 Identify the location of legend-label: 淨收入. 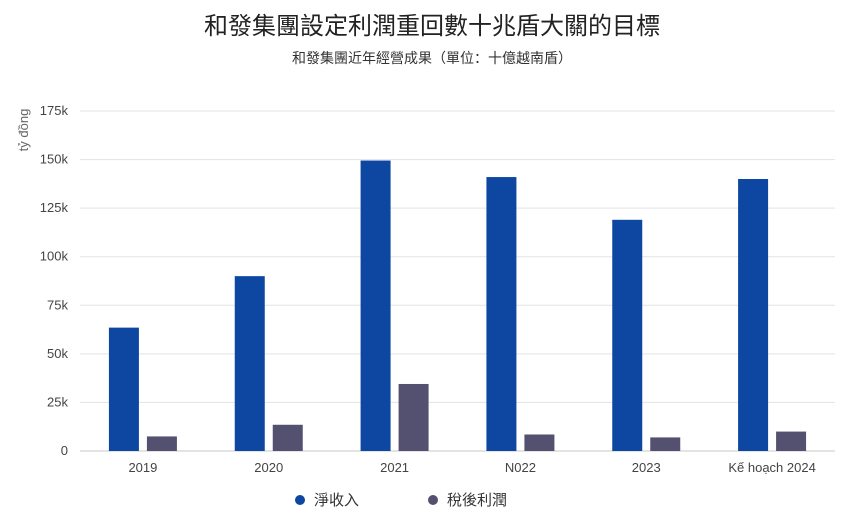
(336, 500).